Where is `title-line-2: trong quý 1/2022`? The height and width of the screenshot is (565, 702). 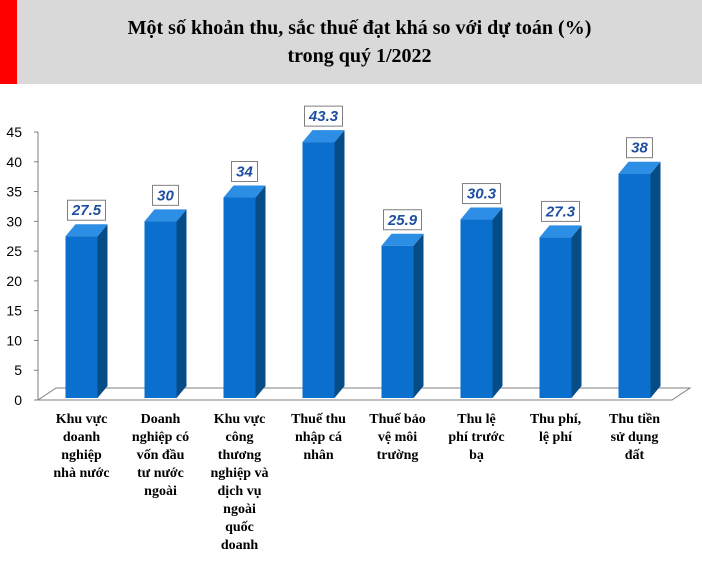
title-line-2: trong quý 1/2022 is located at coordinates (359, 56).